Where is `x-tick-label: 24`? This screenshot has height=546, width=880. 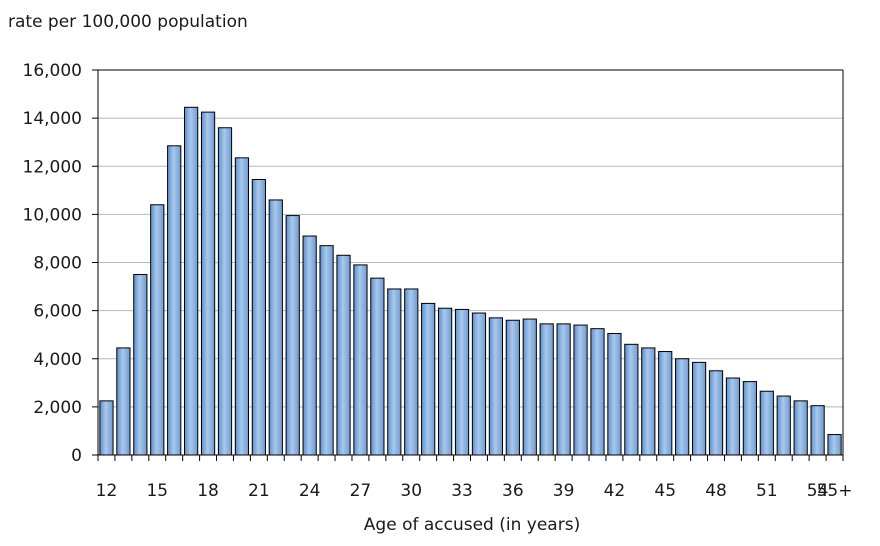
x-tick-label: 24 is located at coordinates (310, 491).